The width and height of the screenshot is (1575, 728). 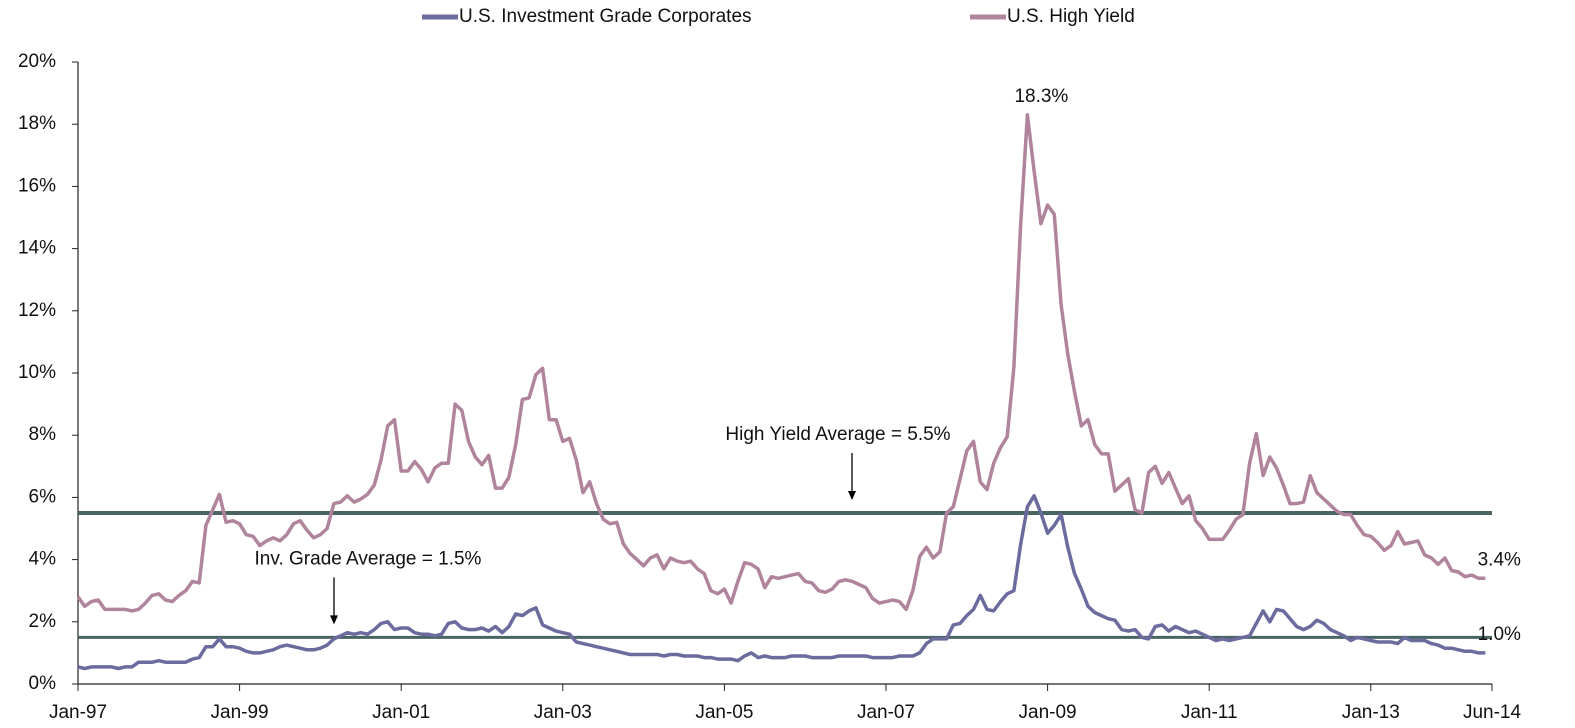 I want to click on x-tick-label: Jan-13, so click(x=1371, y=712).